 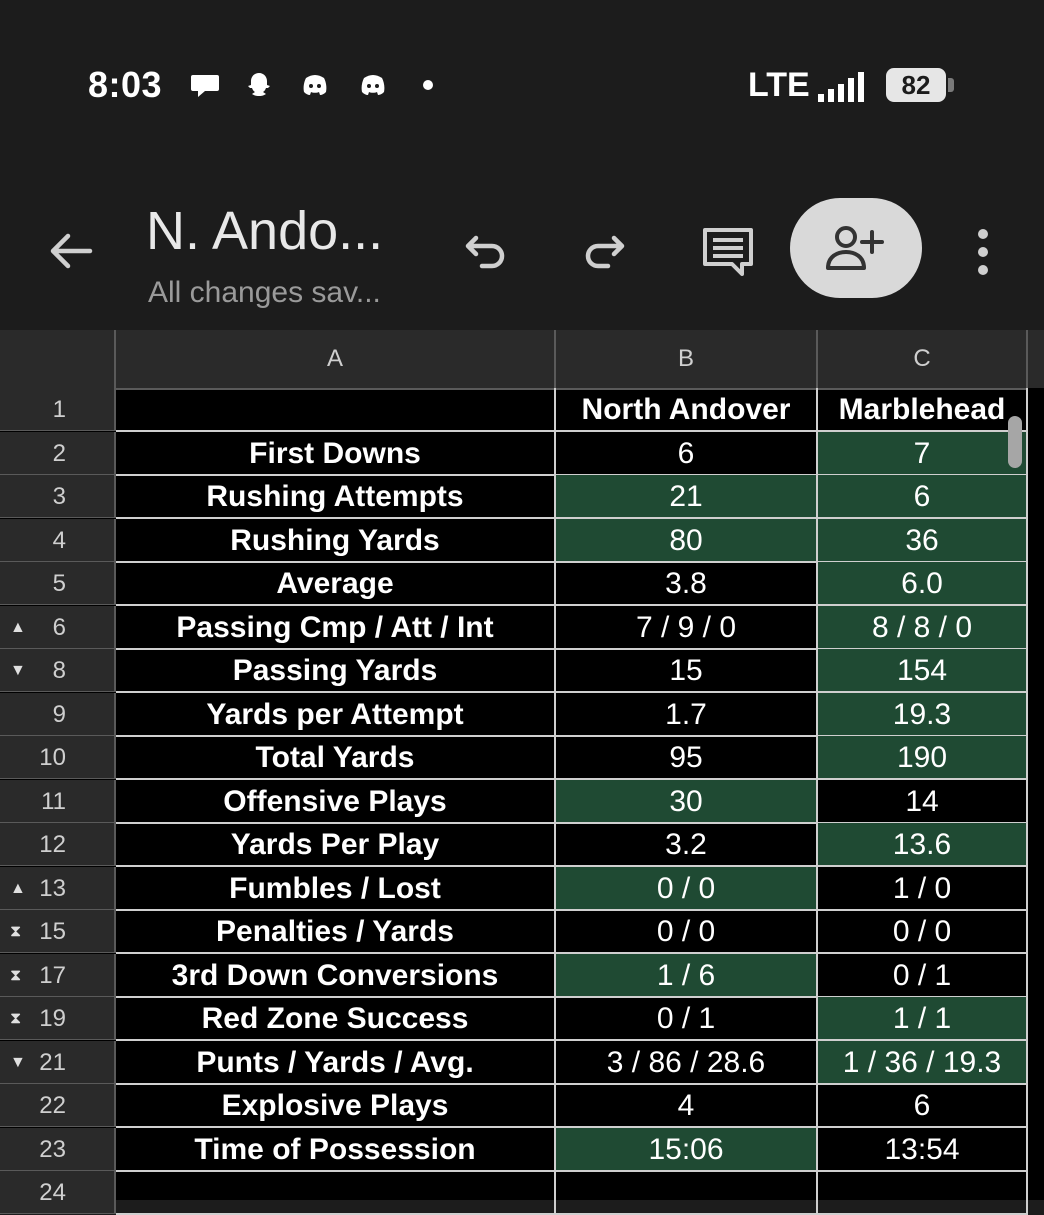 What do you see at coordinates (923, 714) in the screenshot?
I see `cell-c: 19.3` at bounding box center [923, 714].